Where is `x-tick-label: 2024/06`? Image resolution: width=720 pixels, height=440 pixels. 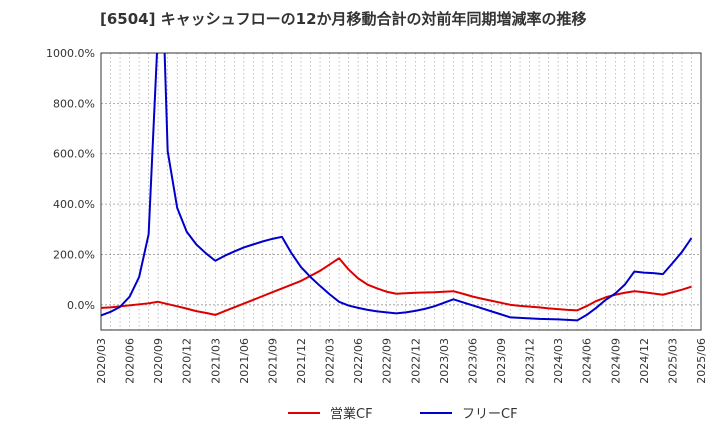
x-tick-label: 2024/06 is located at coordinates (587, 361).